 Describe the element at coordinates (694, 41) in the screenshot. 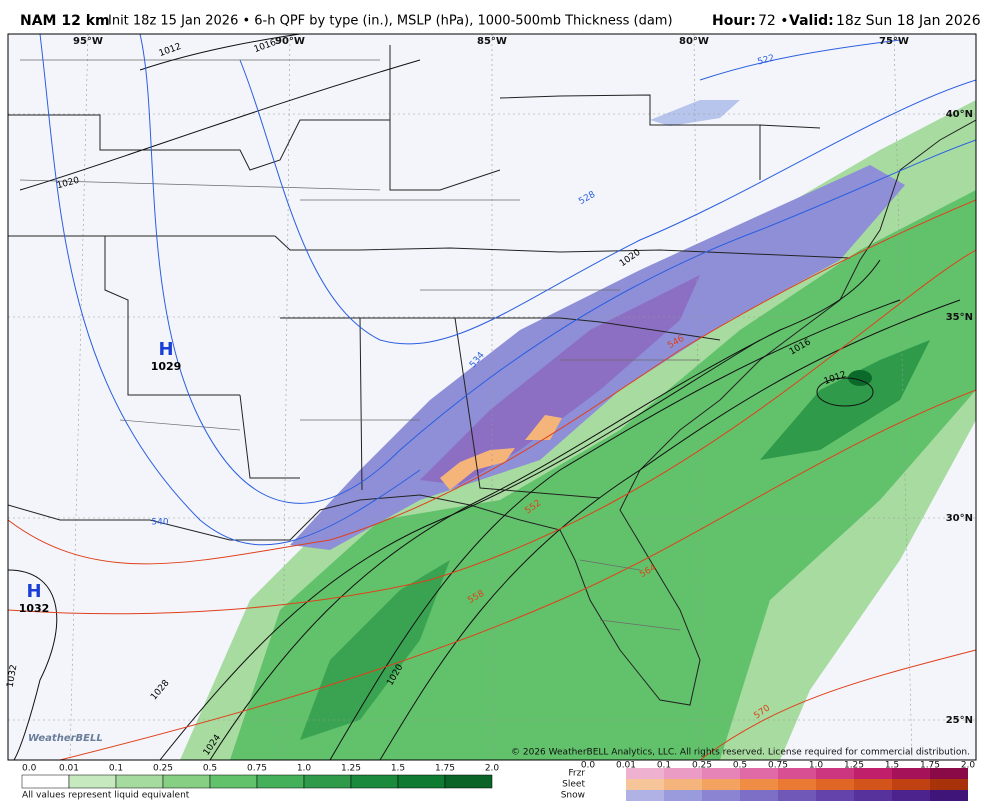

I see `longitude-label: 80°W` at that location.